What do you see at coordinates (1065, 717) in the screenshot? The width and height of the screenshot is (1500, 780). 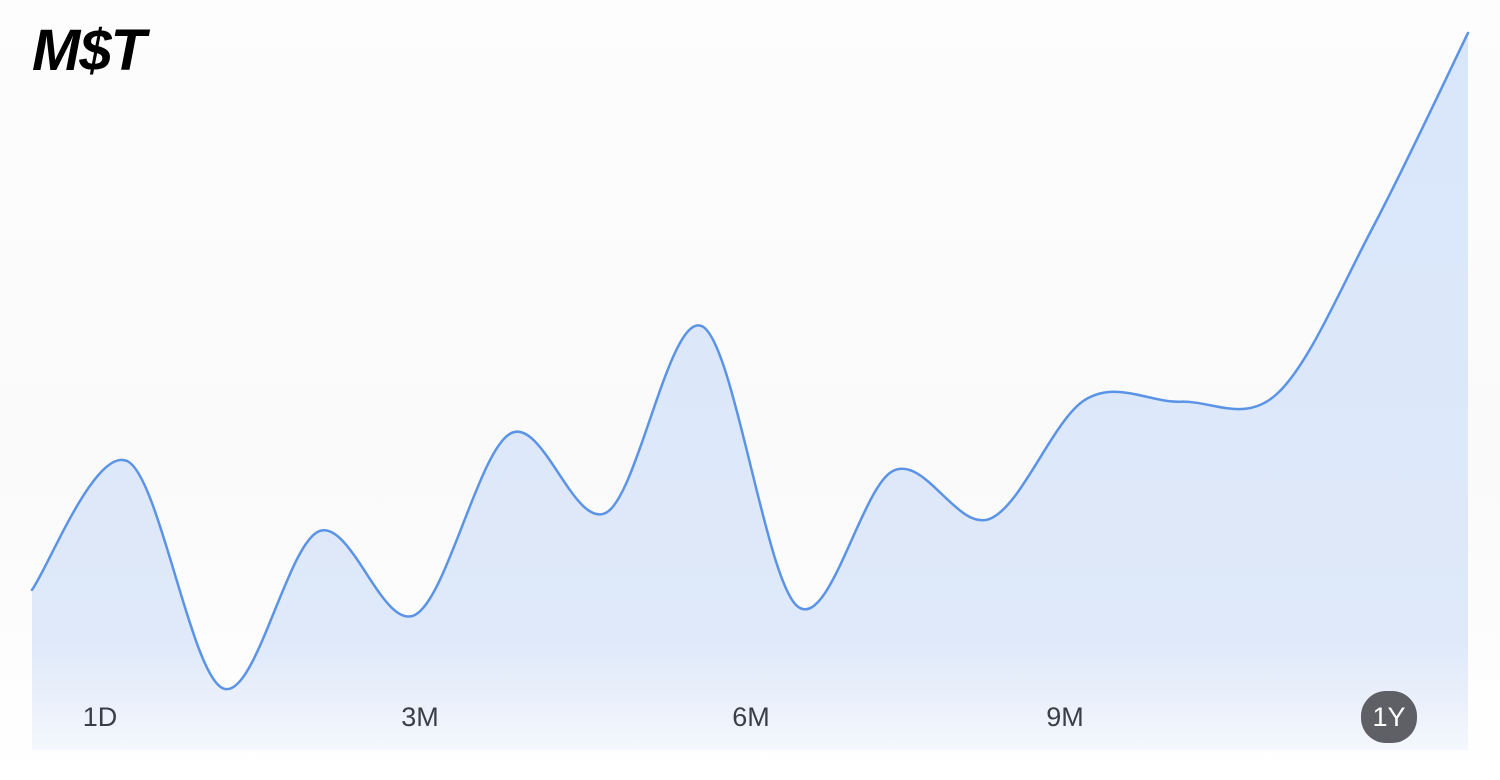 I see `range-button-9m: 9M` at bounding box center [1065, 717].